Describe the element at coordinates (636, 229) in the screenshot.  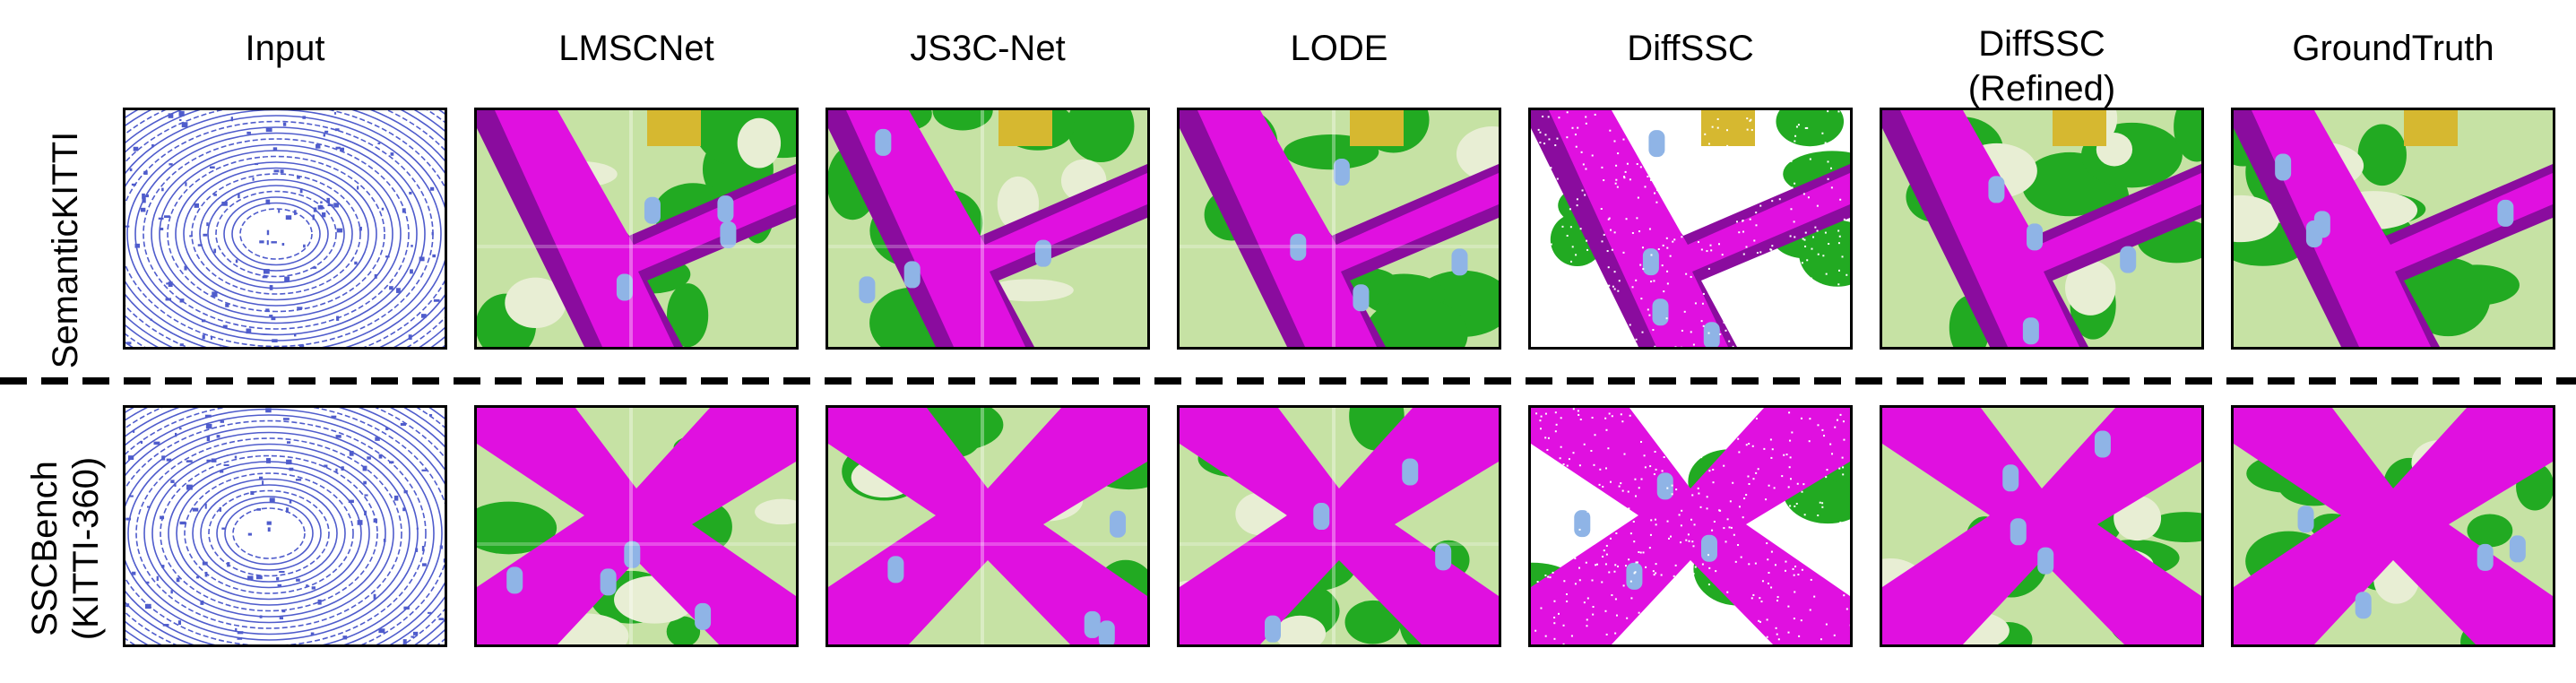
I see `semantic-map-image-r0-c1` at that location.